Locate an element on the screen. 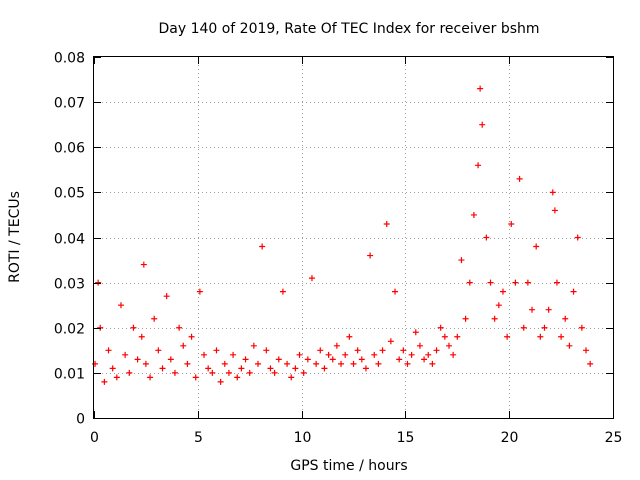  x-axis-label: GPS time / hours is located at coordinates (348, 466).